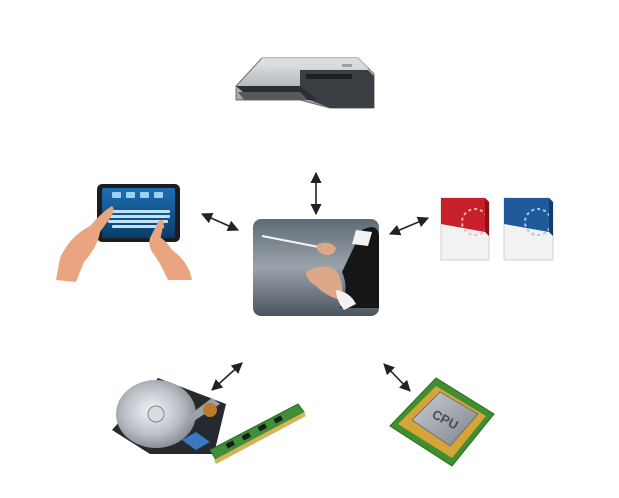  I want to click on software-boxes-icon, so click(497, 229).